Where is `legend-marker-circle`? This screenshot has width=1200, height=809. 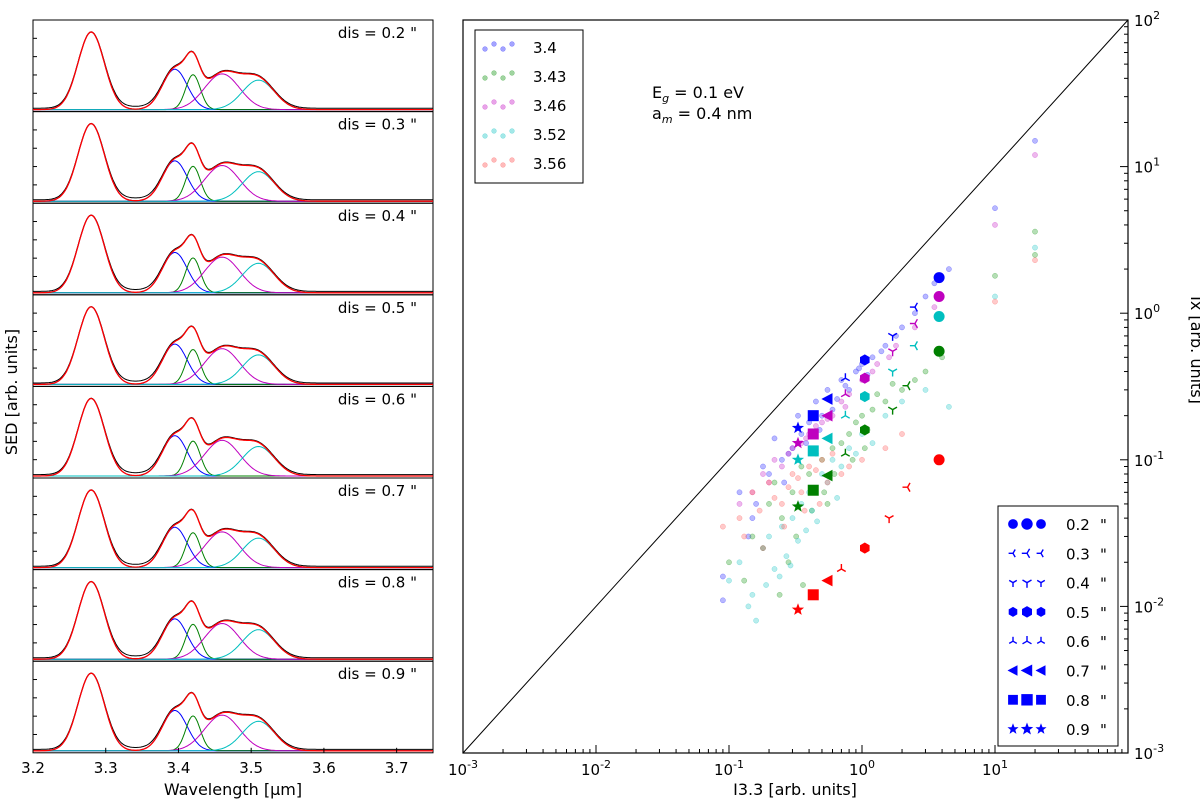 legend-marker-circle is located at coordinates (1041, 524).